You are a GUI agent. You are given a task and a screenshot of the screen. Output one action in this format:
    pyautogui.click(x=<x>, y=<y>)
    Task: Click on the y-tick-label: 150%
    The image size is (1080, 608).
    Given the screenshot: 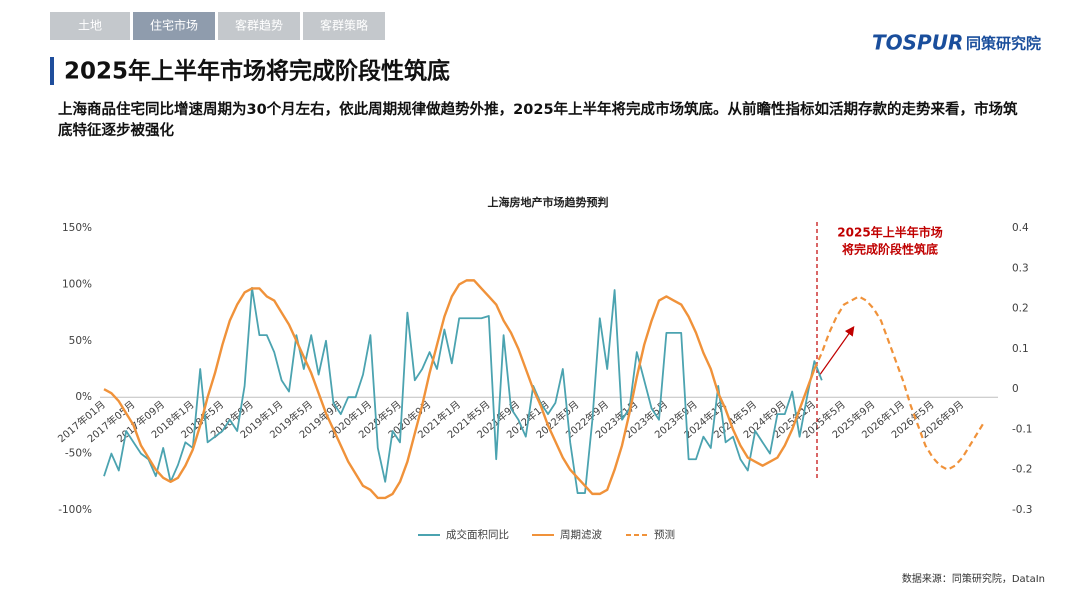 What is the action you would take?
    pyautogui.click(x=77, y=228)
    